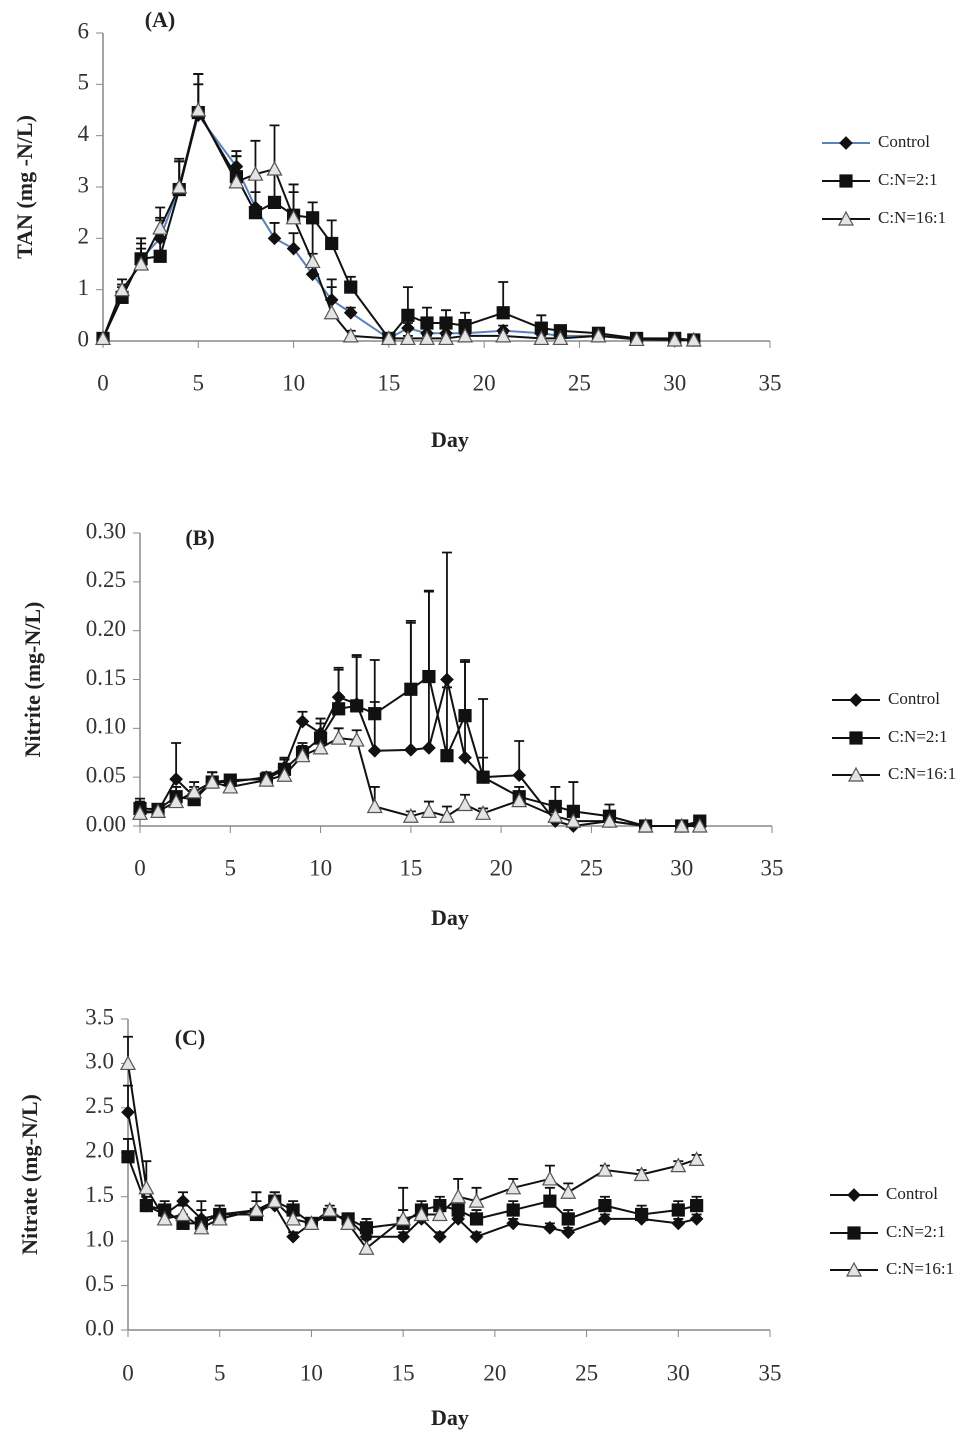 Image resolution: width=980 pixels, height=1436 pixels. What do you see at coordinates (770, 1372) in the screenshot?
I see `x-tick-label: 35` at bounding box center [770, 1372].